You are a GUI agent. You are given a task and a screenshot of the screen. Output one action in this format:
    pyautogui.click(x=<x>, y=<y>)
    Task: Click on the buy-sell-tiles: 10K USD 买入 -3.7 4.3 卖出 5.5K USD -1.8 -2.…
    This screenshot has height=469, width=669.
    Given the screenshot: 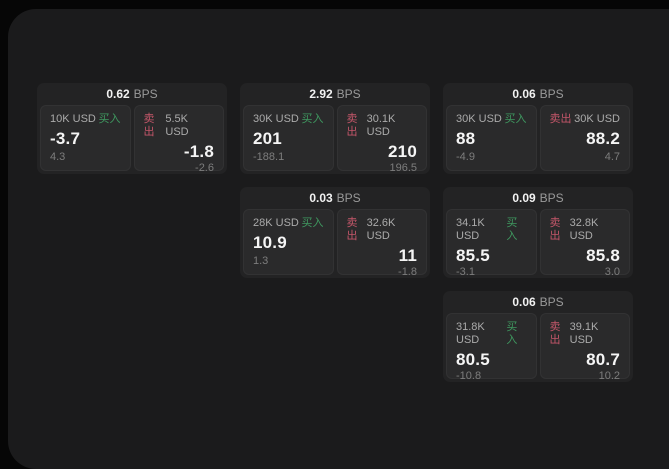 What is the action you would take?
    pyautogui.click(x=132, y=139)
    